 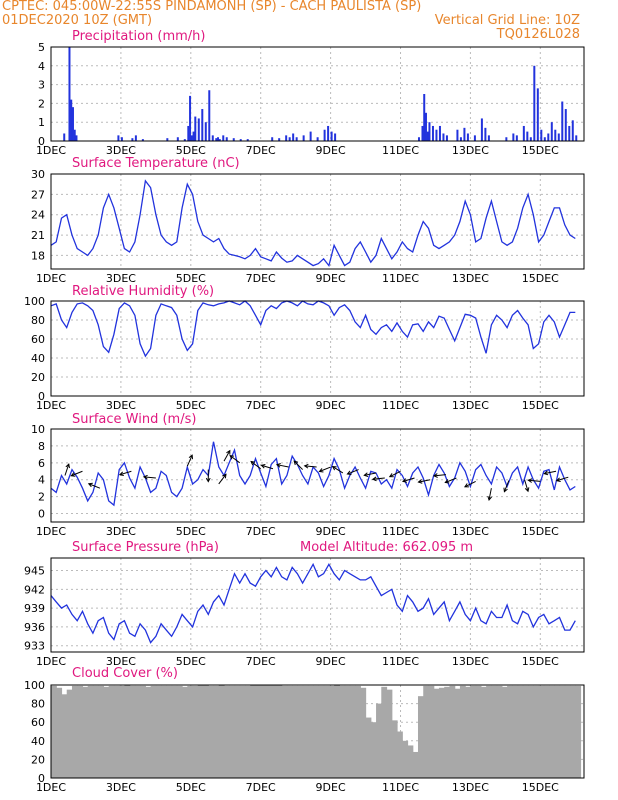 I want to click on pressure-series-line, so click(x=313, y=603).